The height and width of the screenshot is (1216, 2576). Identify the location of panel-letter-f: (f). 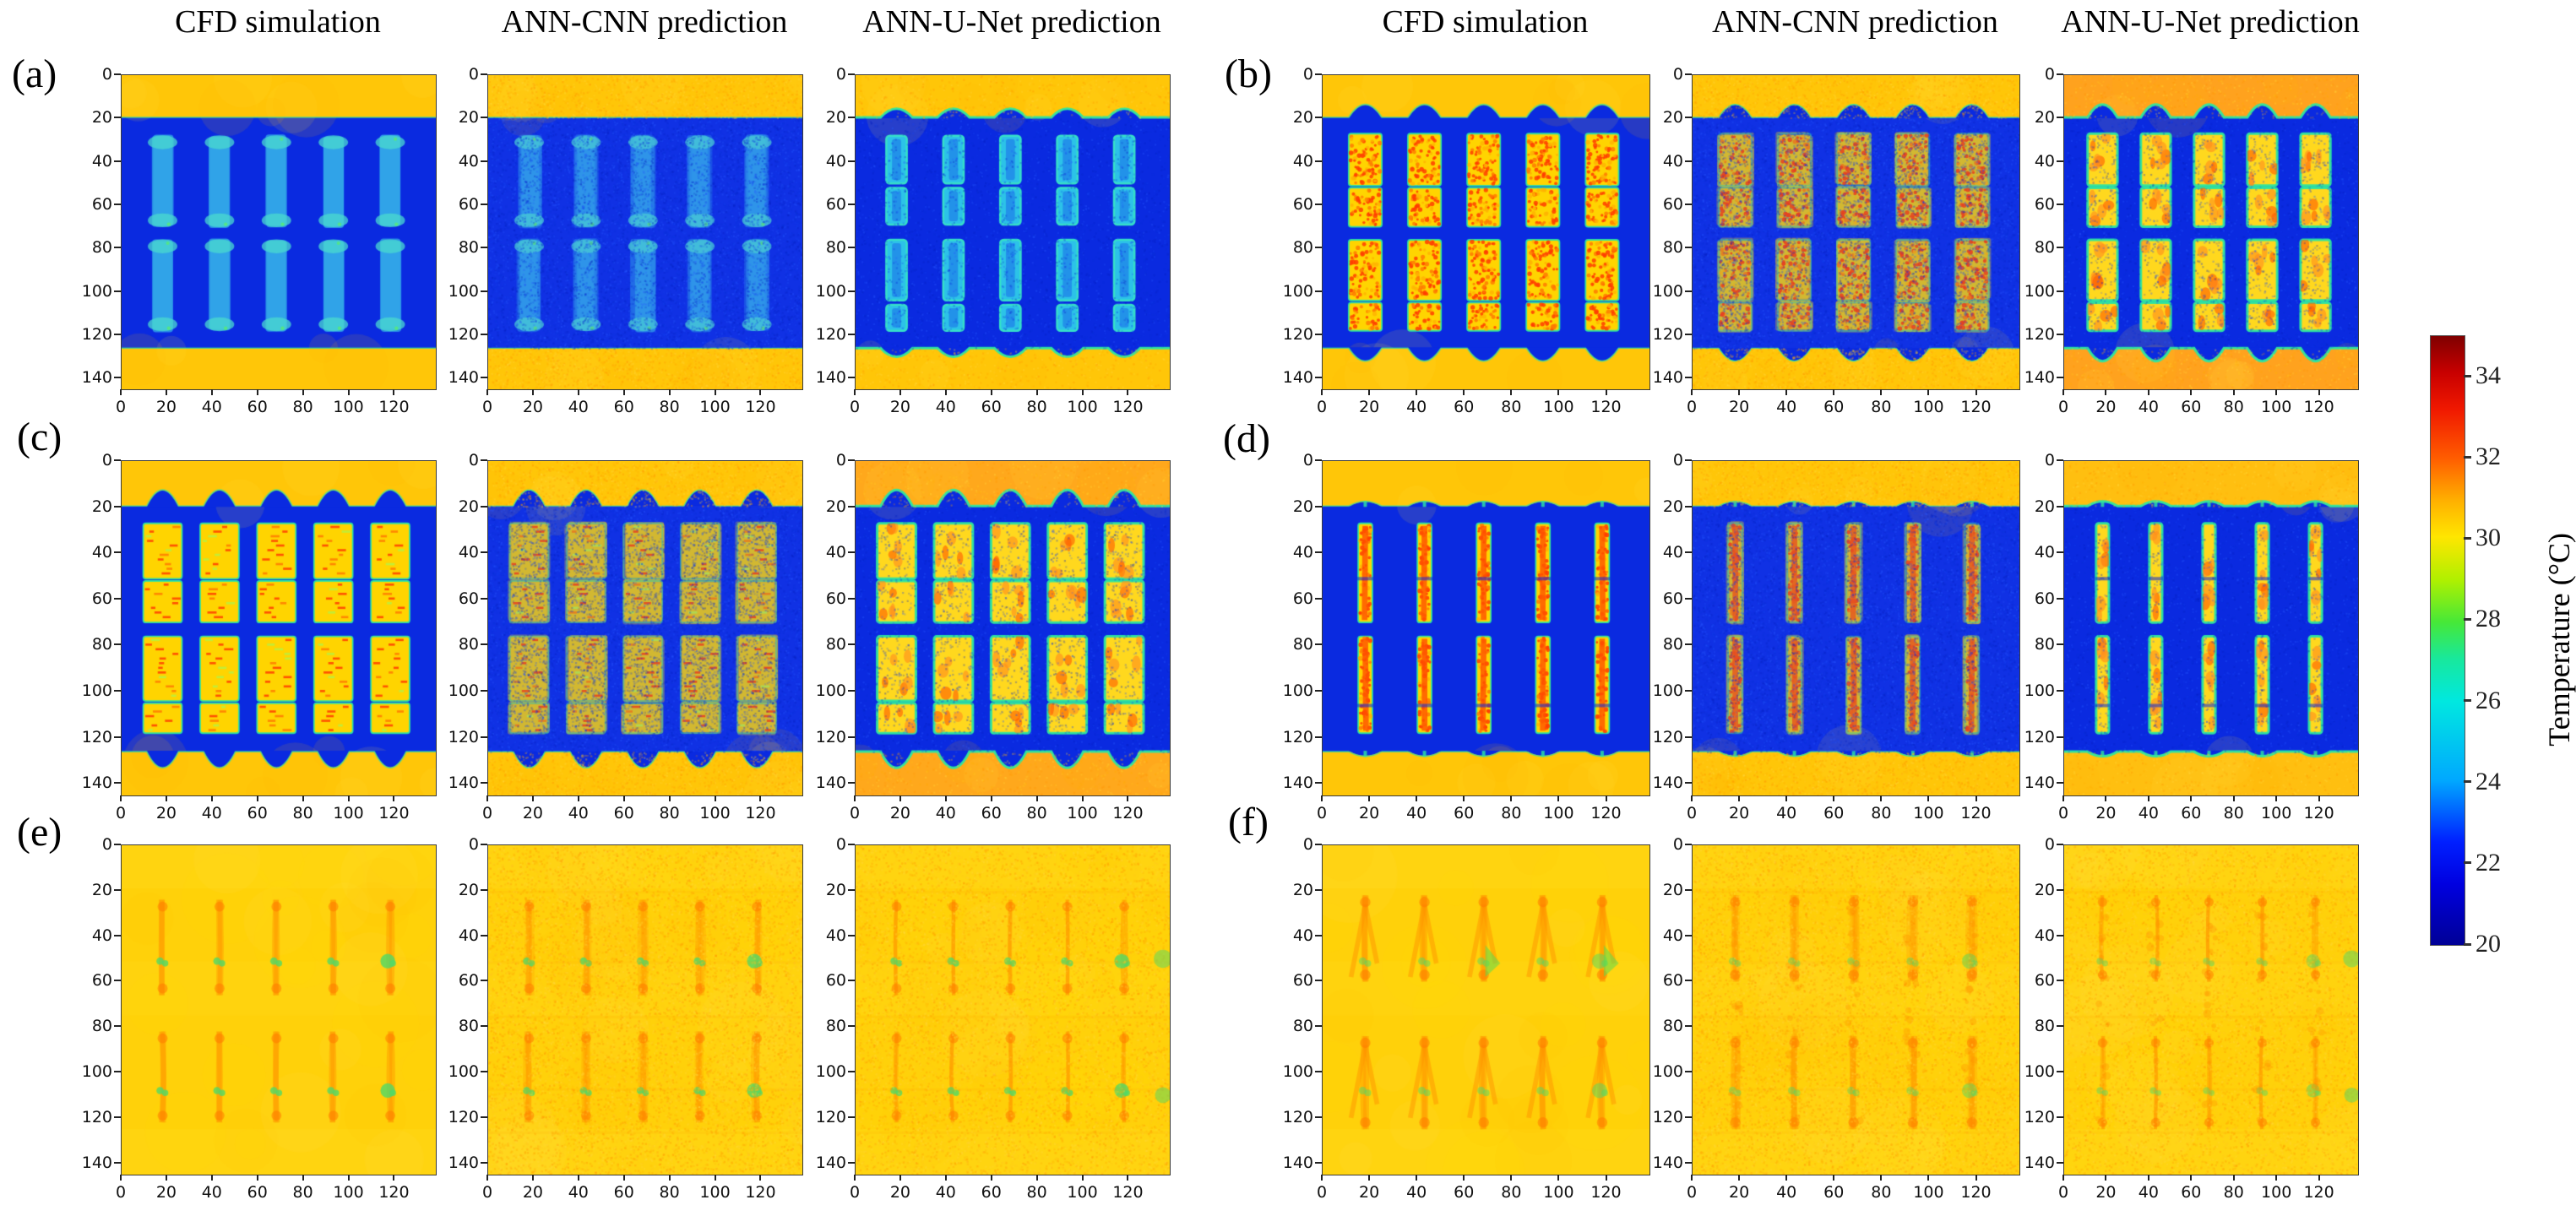
(1248, 822).